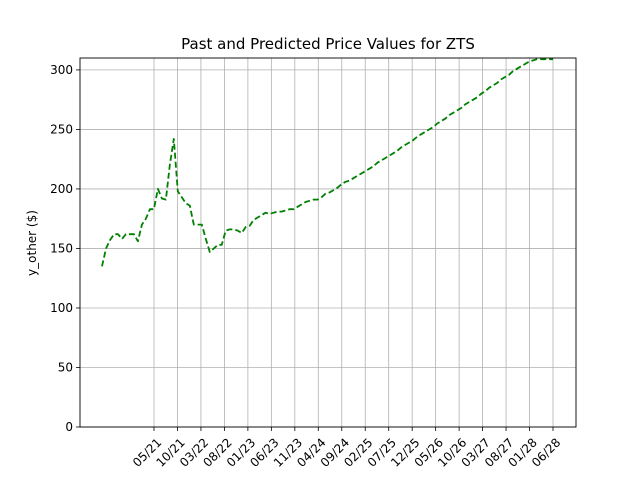  I want to click on y-tick-label: 250, so click(61, 129).